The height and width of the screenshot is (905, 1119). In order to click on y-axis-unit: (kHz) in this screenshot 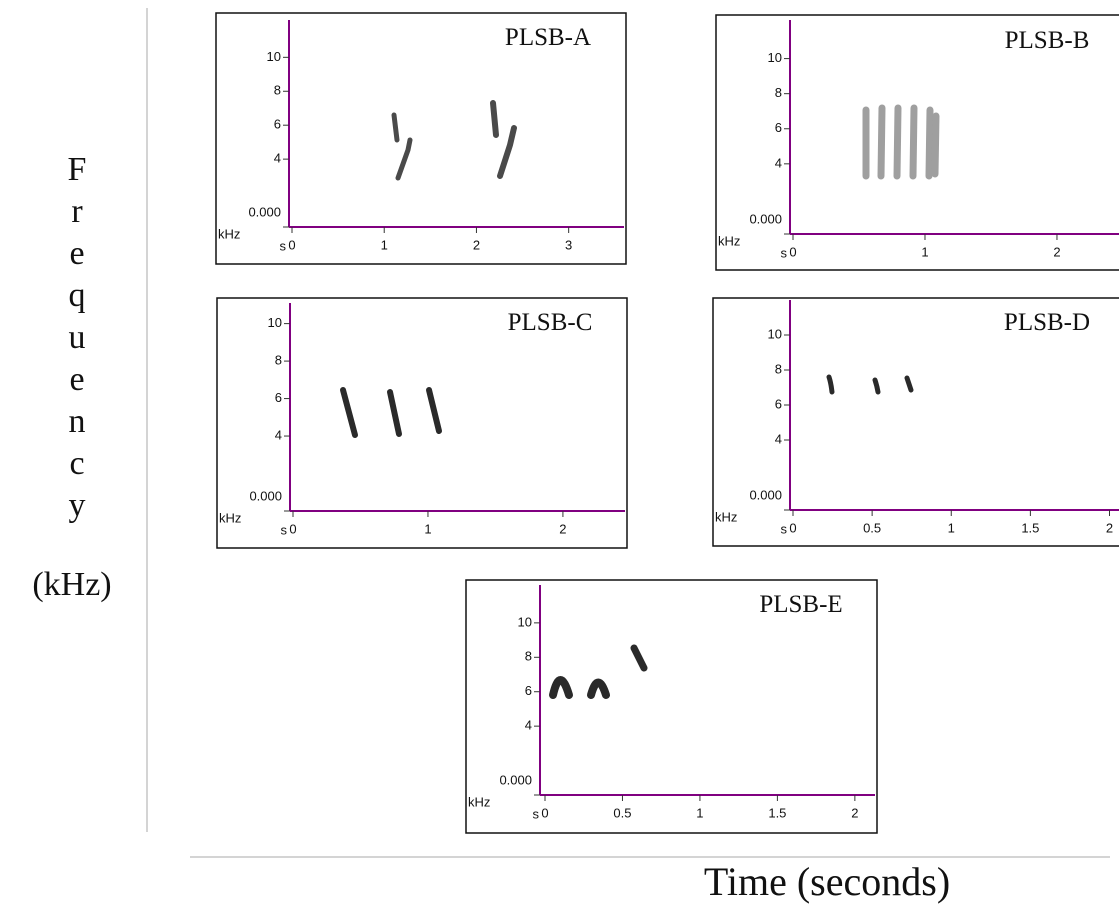, I will do `click(71, 584)`.